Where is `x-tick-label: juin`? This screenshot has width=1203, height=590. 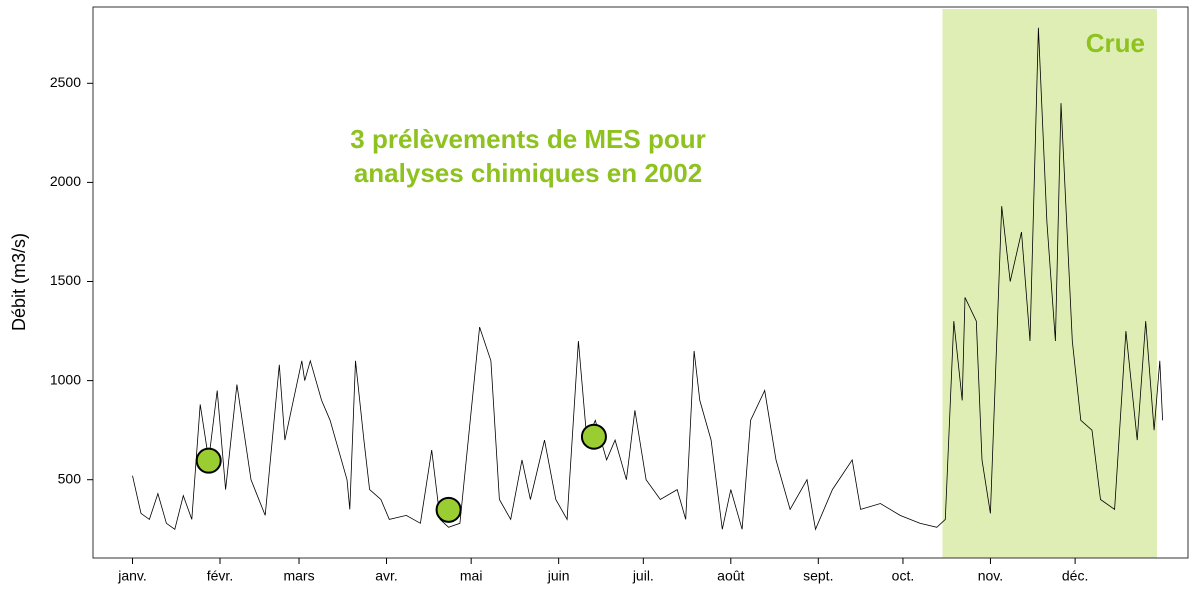
x-tick-label: juin is located at coordinates (558, 576).